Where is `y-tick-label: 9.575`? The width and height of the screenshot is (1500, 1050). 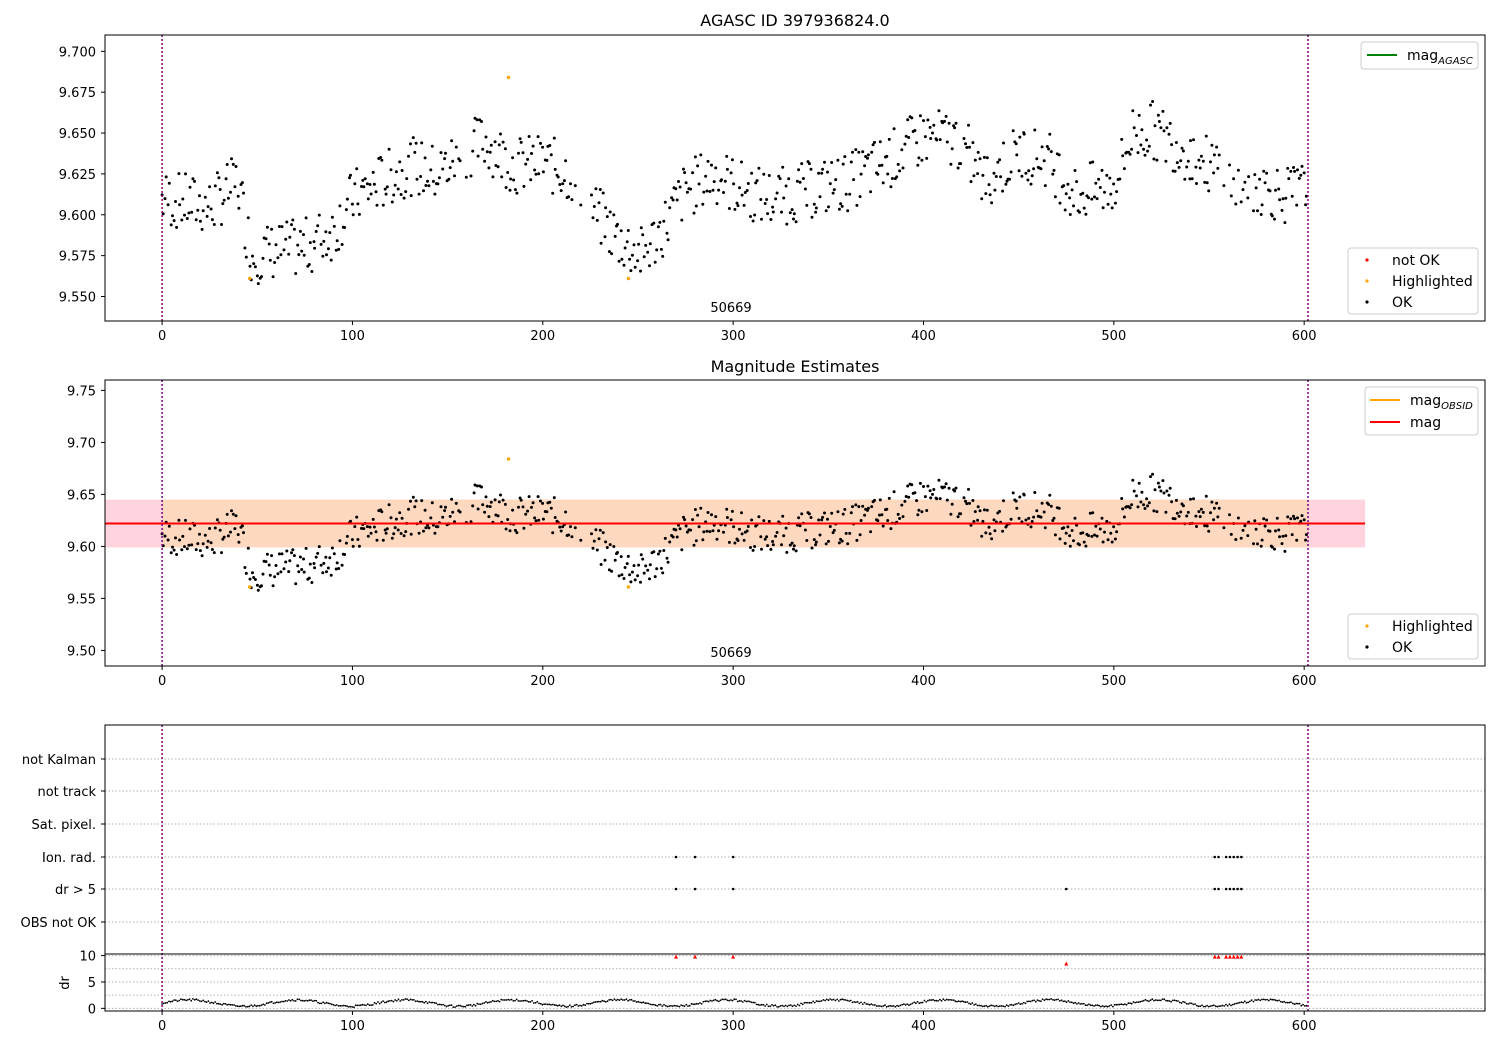 y-tick-label: 9.575 is located at coordinates (77, 257).